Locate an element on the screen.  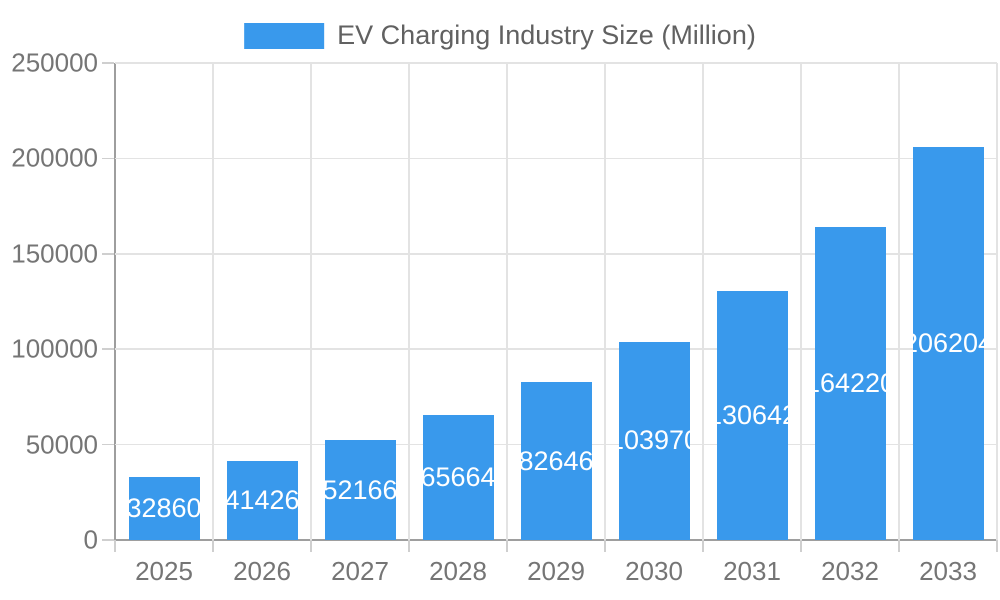
bar-value-label: 164220 is located at coordinates (850, 382).